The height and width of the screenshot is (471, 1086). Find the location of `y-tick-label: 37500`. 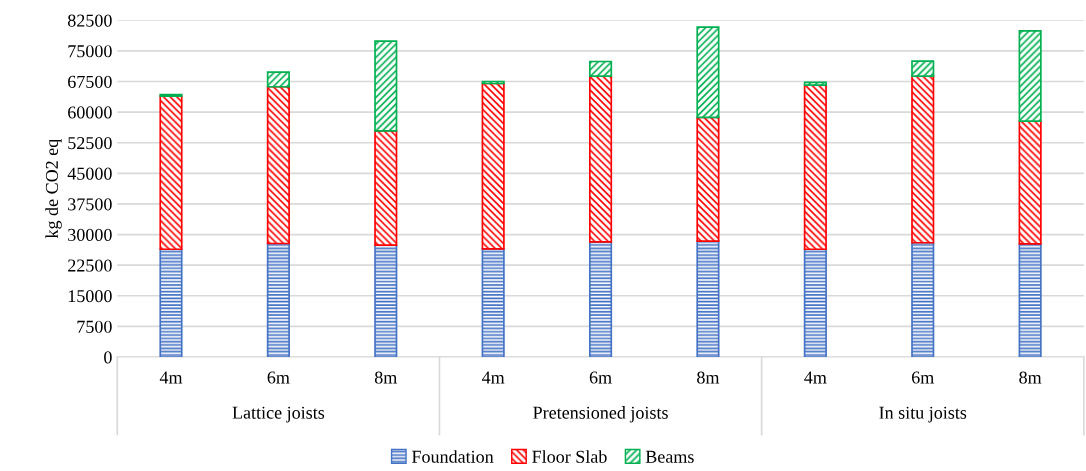

y-tick-label: 37500 is located at coordinates (90, 204).